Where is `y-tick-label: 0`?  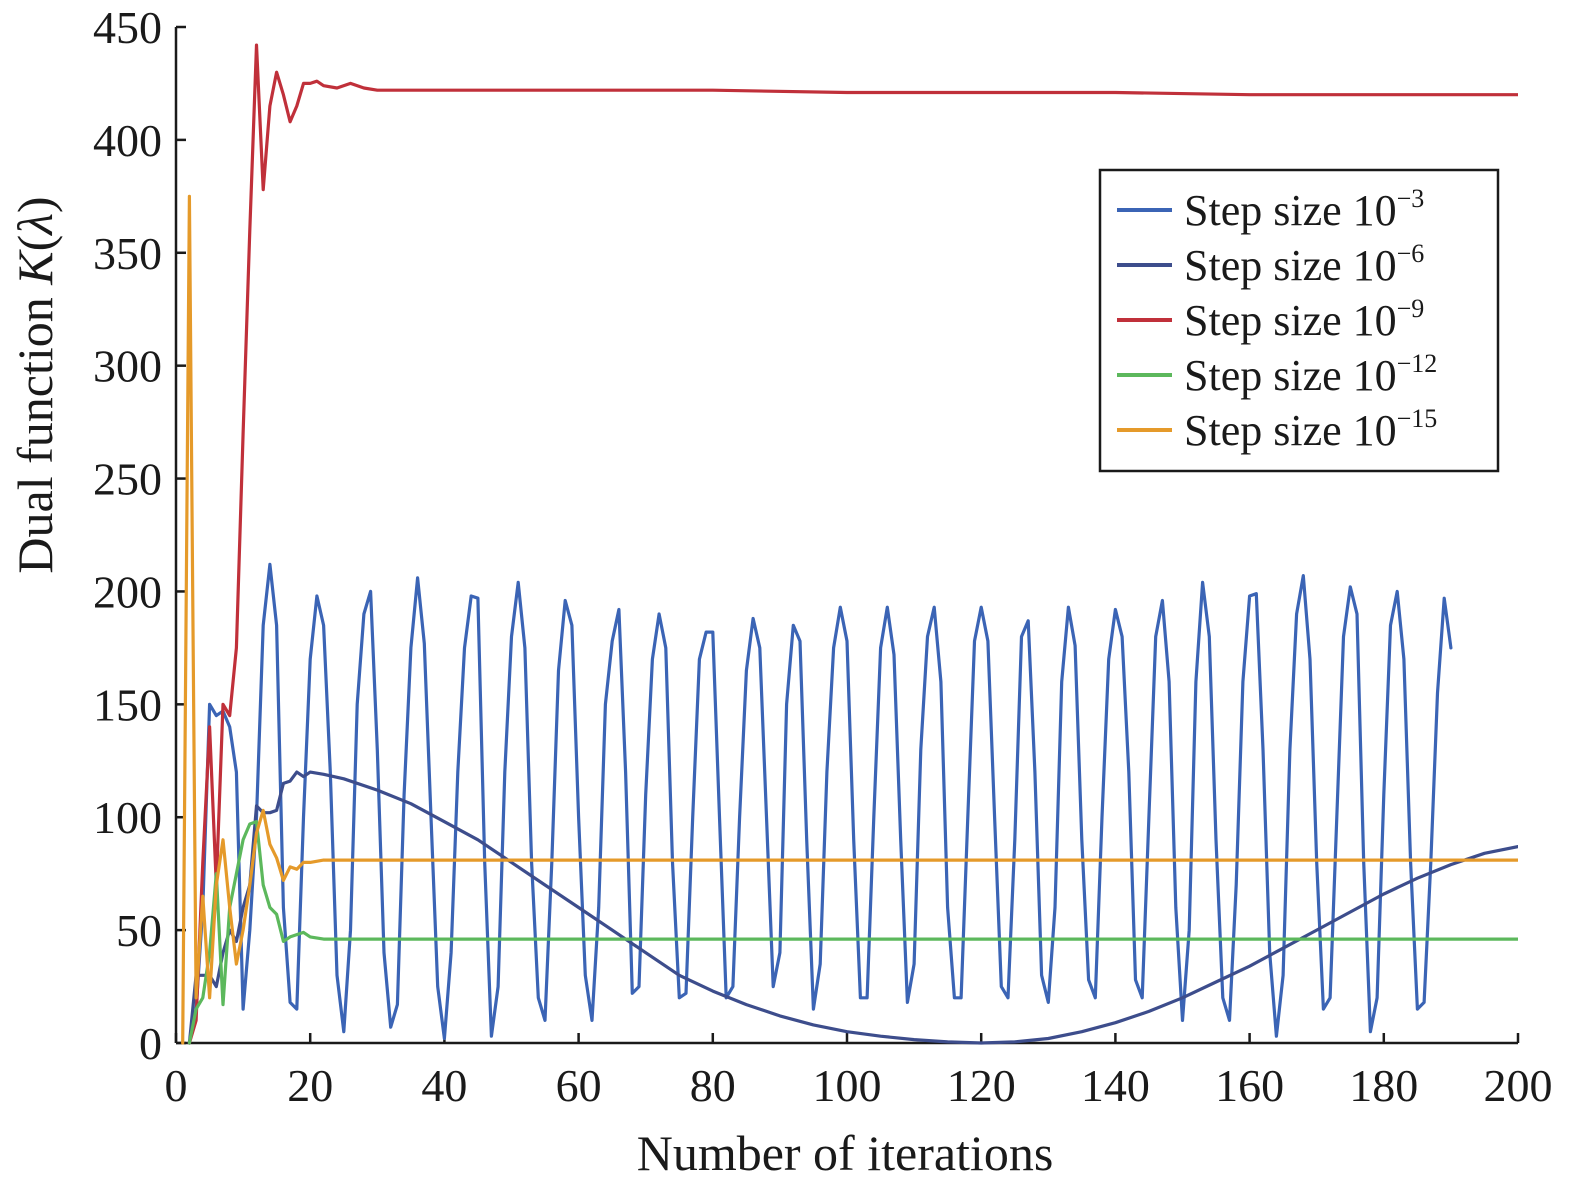
y-tick-label: 0 is located at coordinates (150, 1043).